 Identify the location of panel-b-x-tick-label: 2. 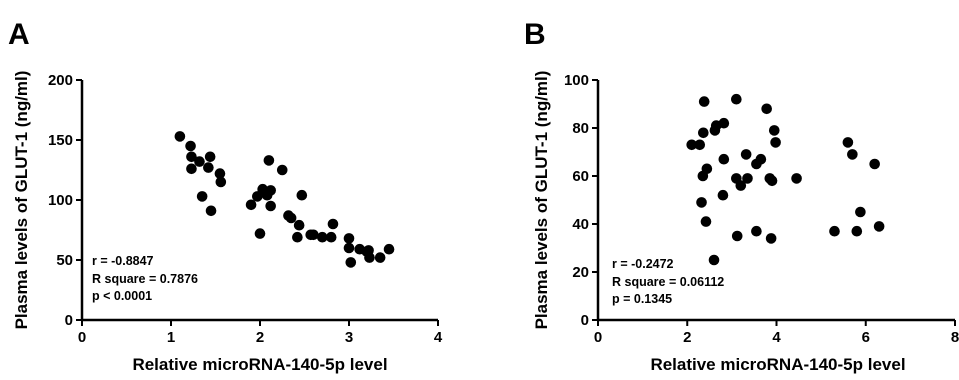
(687, 337).